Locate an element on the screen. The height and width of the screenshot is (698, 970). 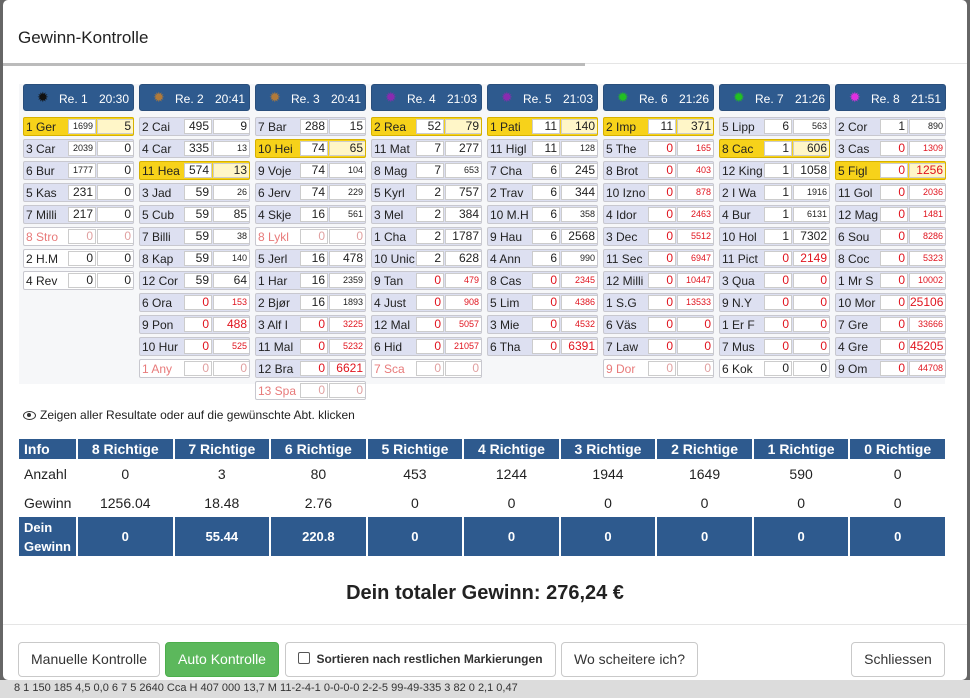
runner-row: 7 Mus 0 0 is located at coordinates (774, 346).